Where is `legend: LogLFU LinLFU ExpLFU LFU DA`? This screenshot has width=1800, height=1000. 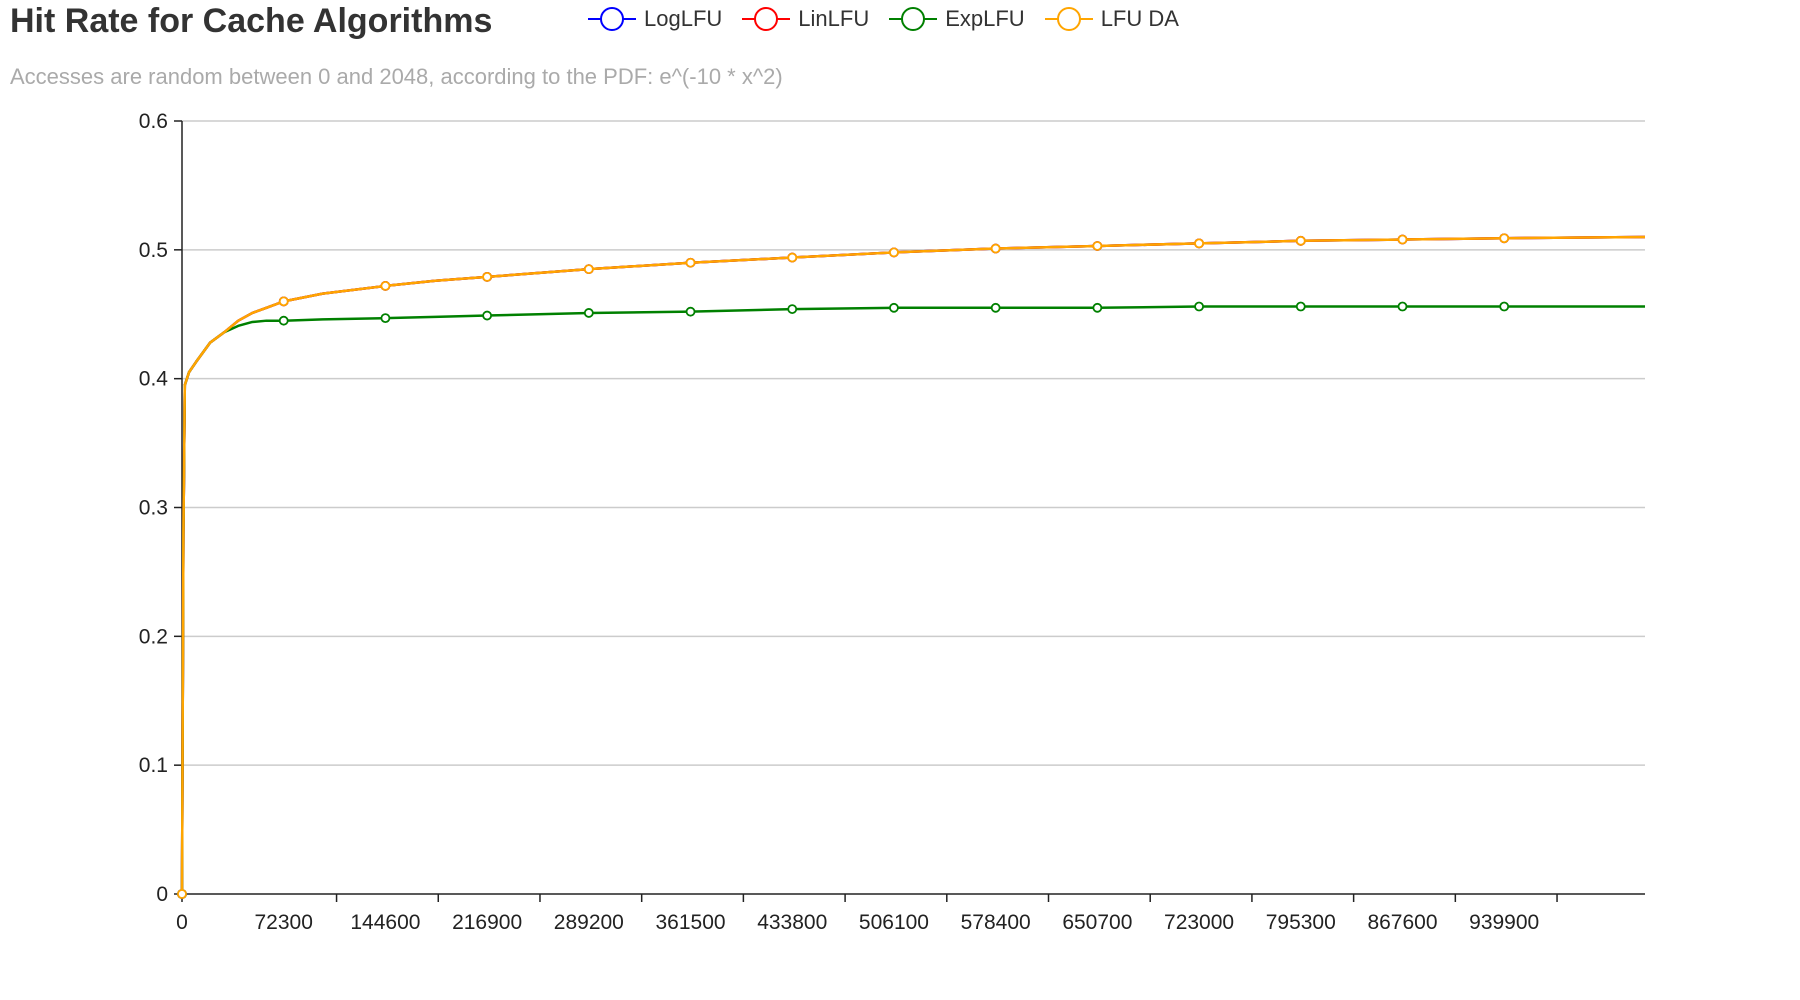
legend: LogLFU LinLFU ExpLFU LFU DA is located at coordinates (893, 19).